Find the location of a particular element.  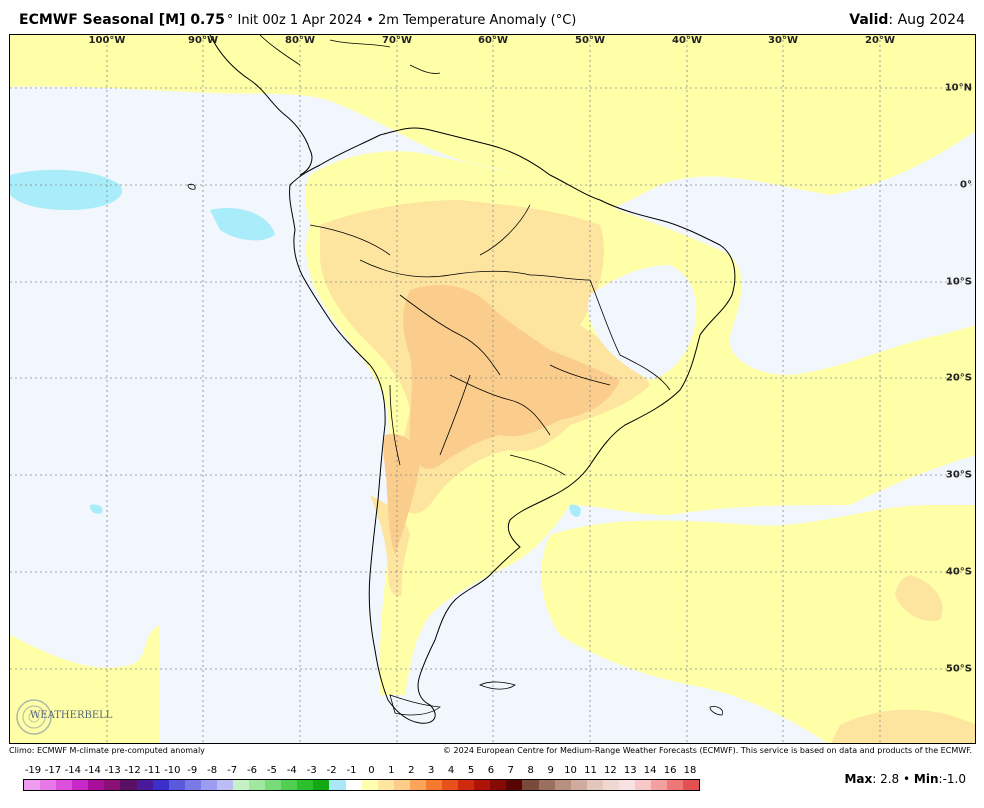

max-min-stats: Max: 2.8 • Min:-1.0 is located at coordinates (905, 779).